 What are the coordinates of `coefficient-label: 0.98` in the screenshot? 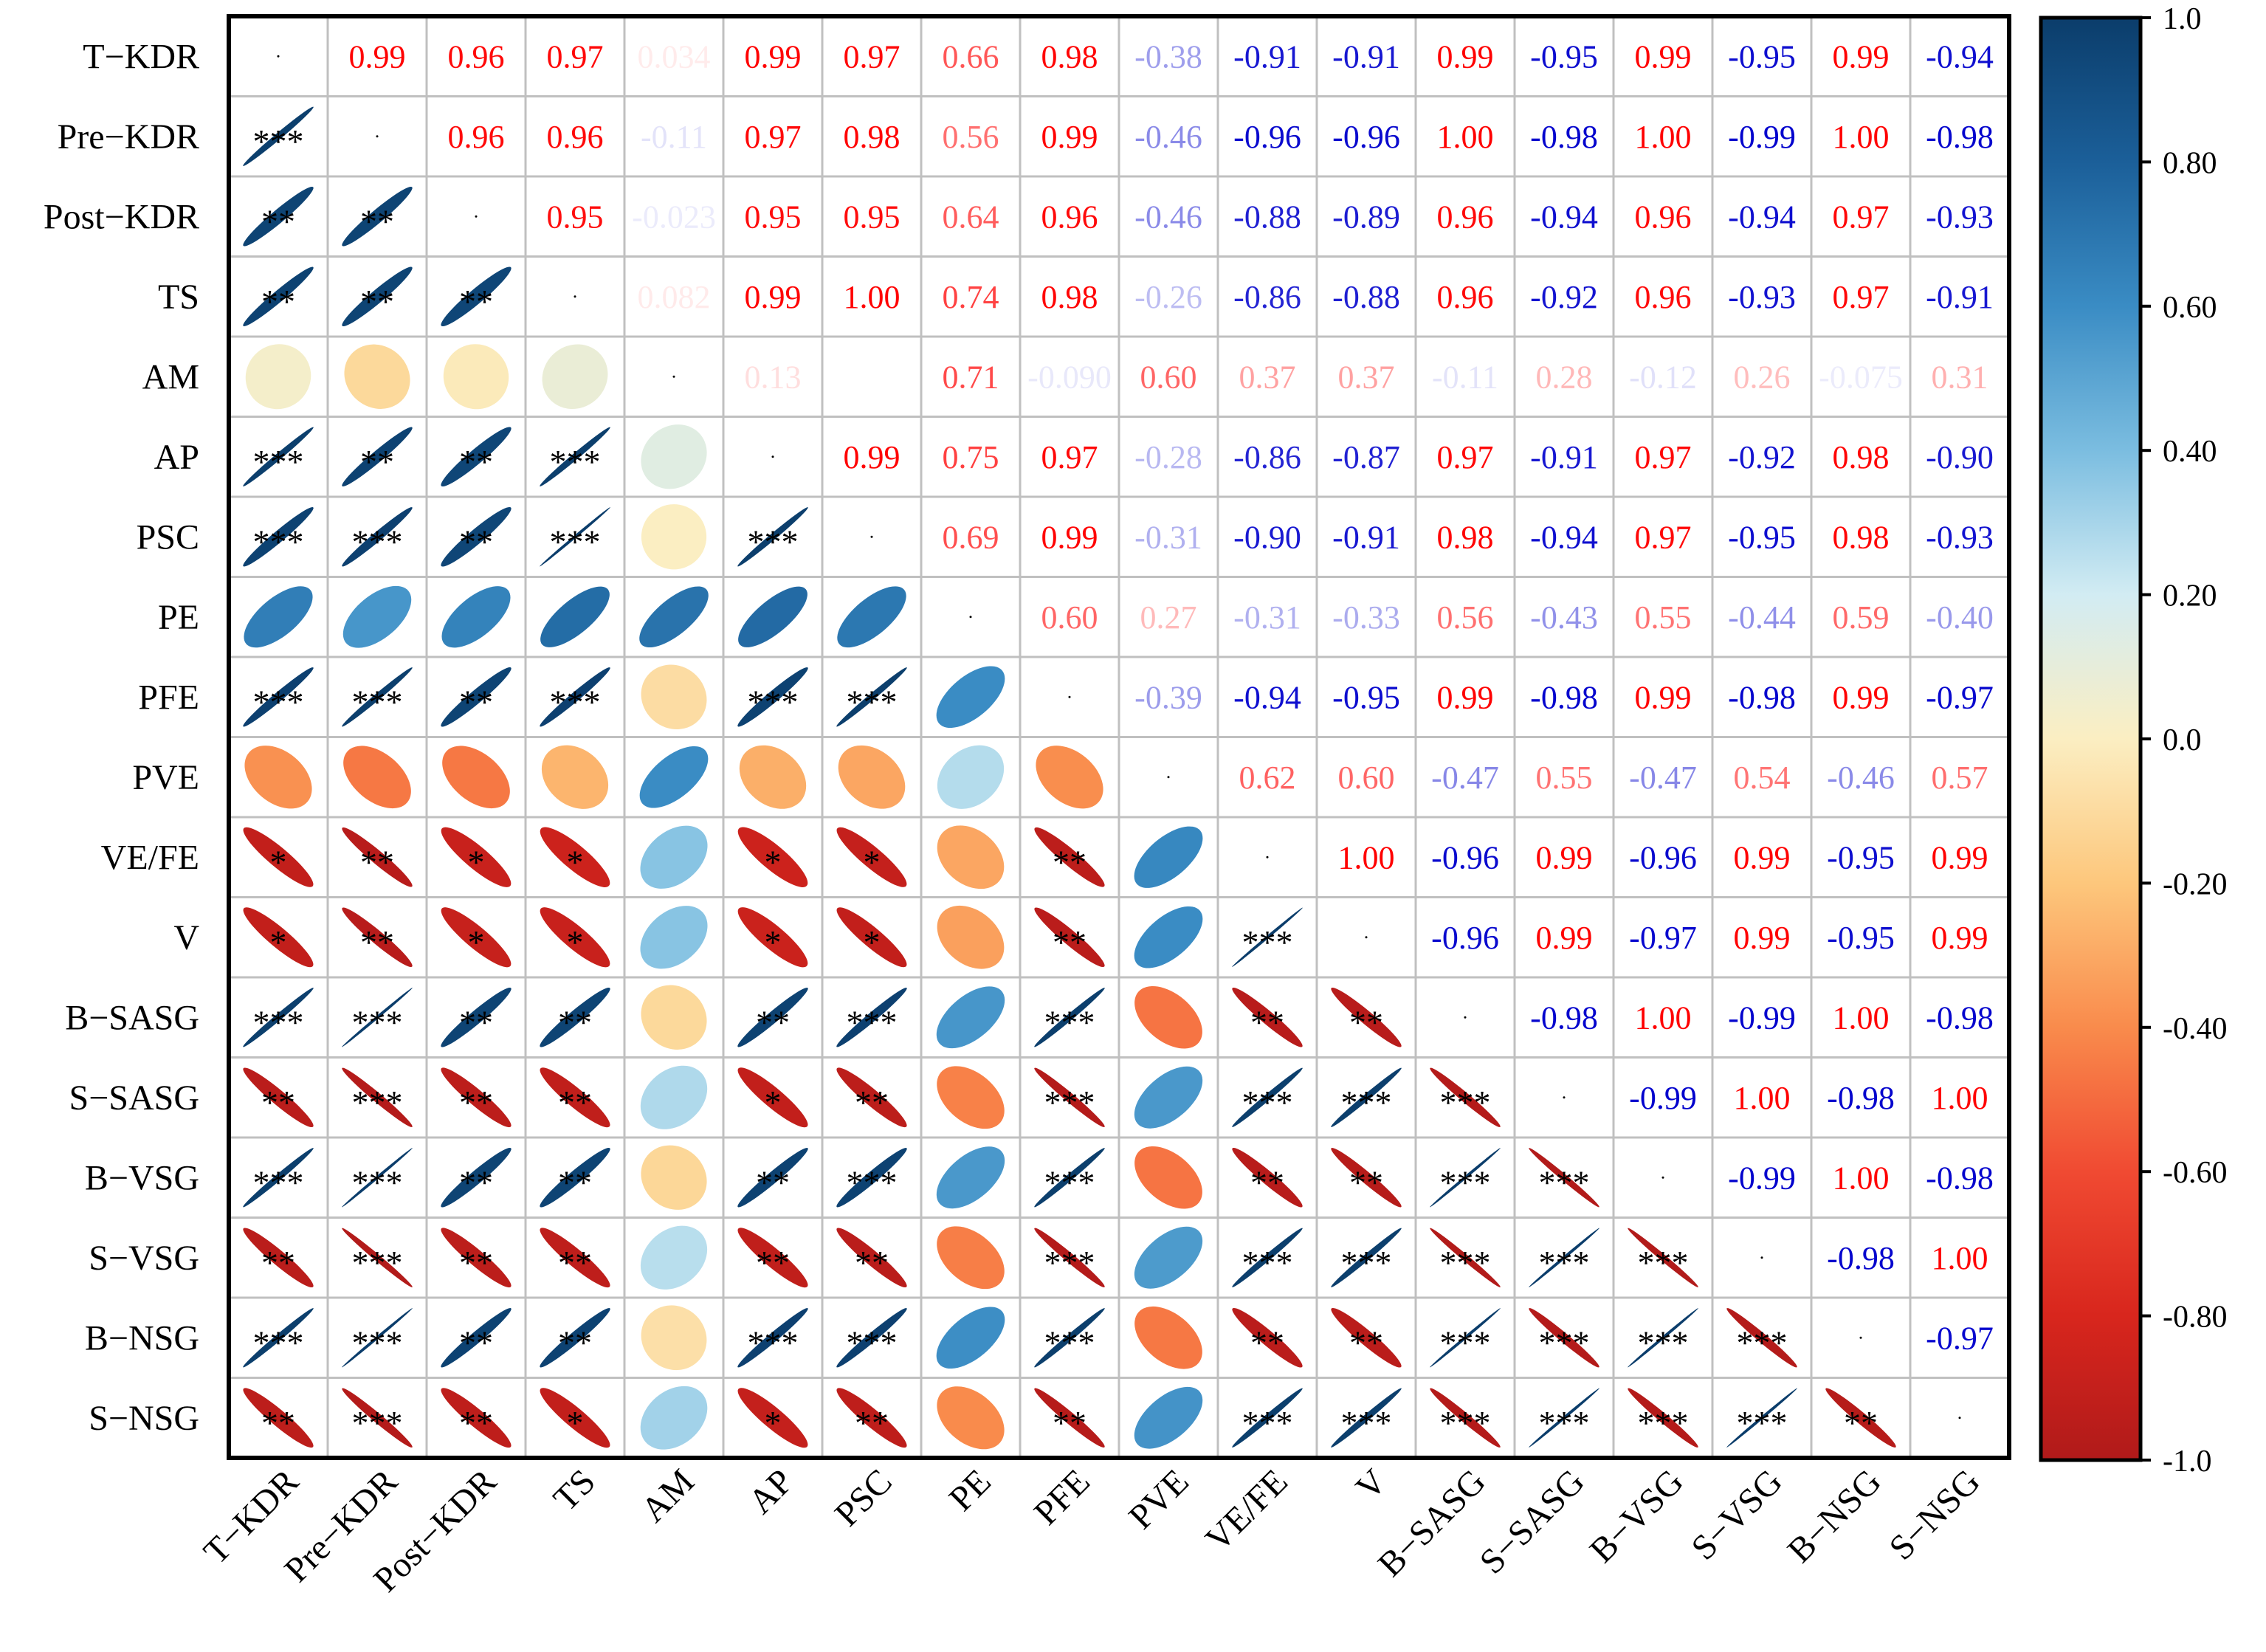 It's located at (1069, 297).